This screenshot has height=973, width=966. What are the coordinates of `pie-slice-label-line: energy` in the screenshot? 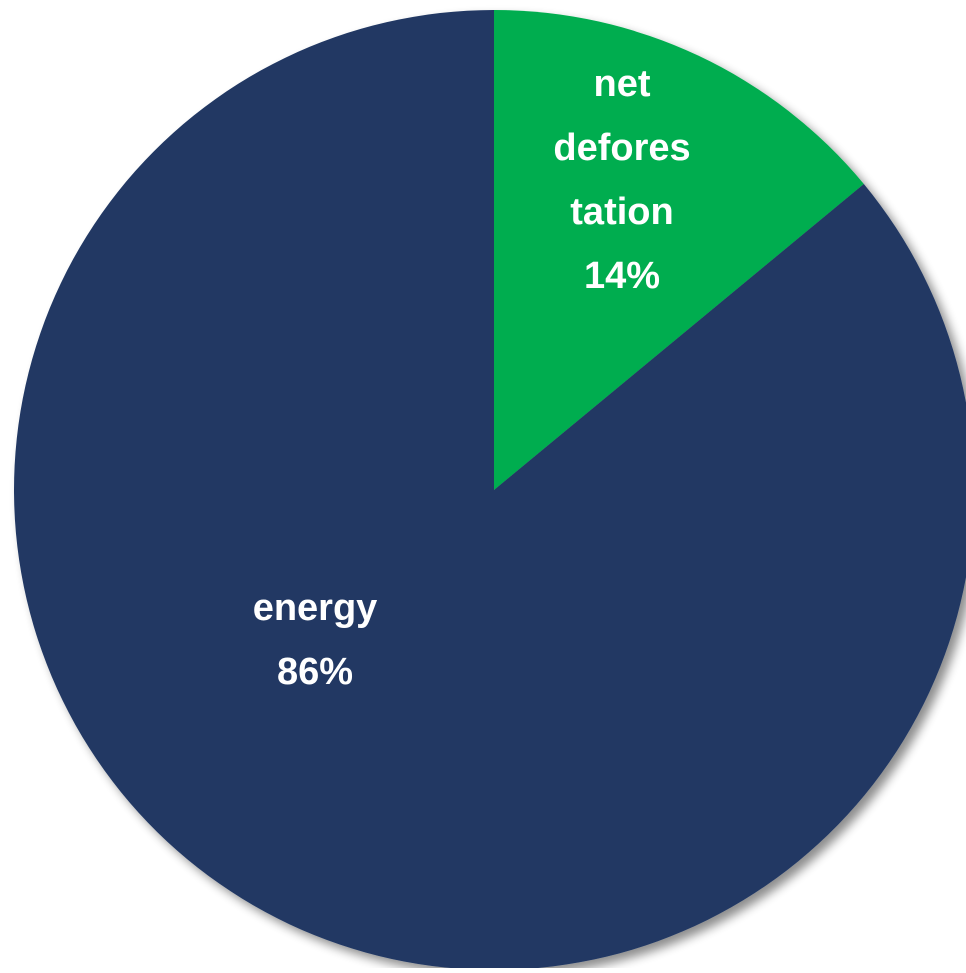 It's located at (315, 608).